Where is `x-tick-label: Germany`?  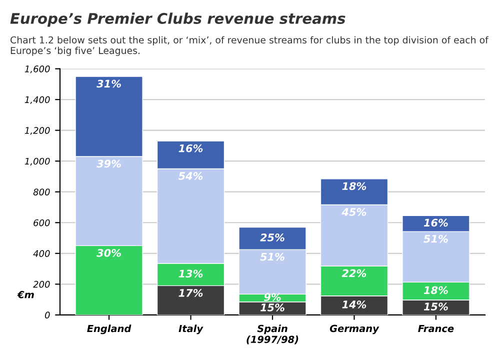
x-tick-label: Germany is located at coordinates (355, 329).